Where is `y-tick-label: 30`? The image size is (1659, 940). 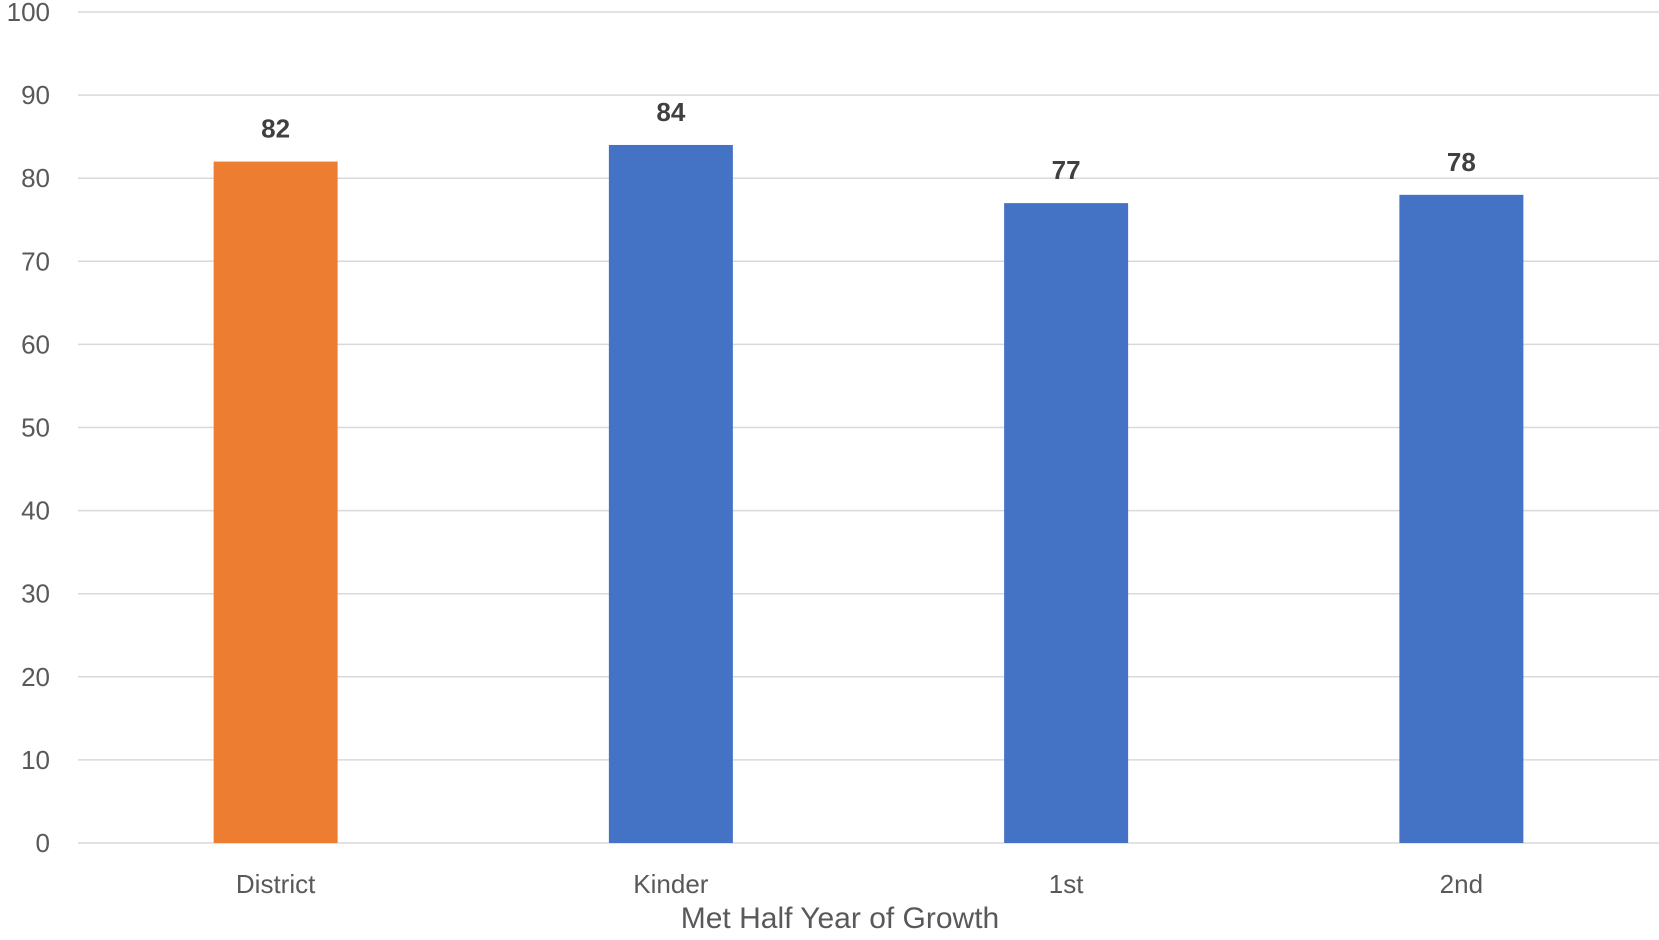
y-tick-label: 30 is located at coordinates (35, 594).